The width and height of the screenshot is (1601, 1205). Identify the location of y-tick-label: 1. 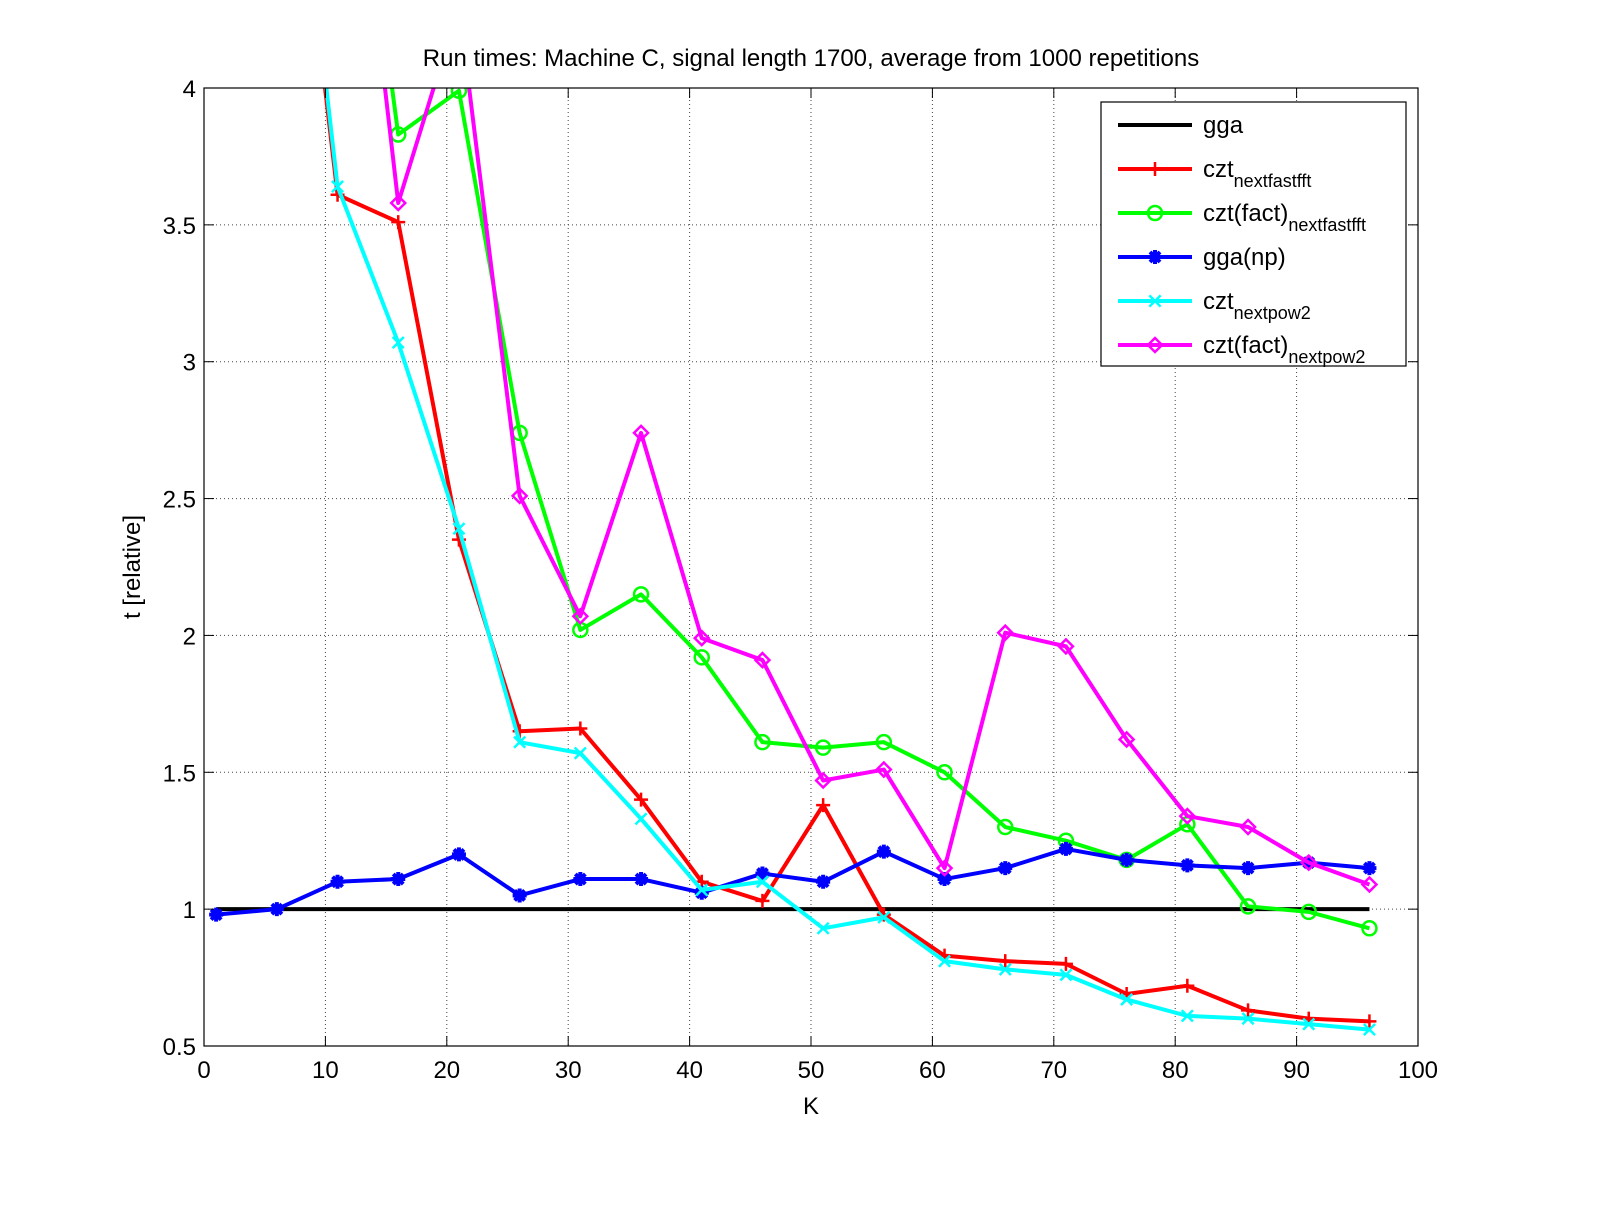
(189, 910).